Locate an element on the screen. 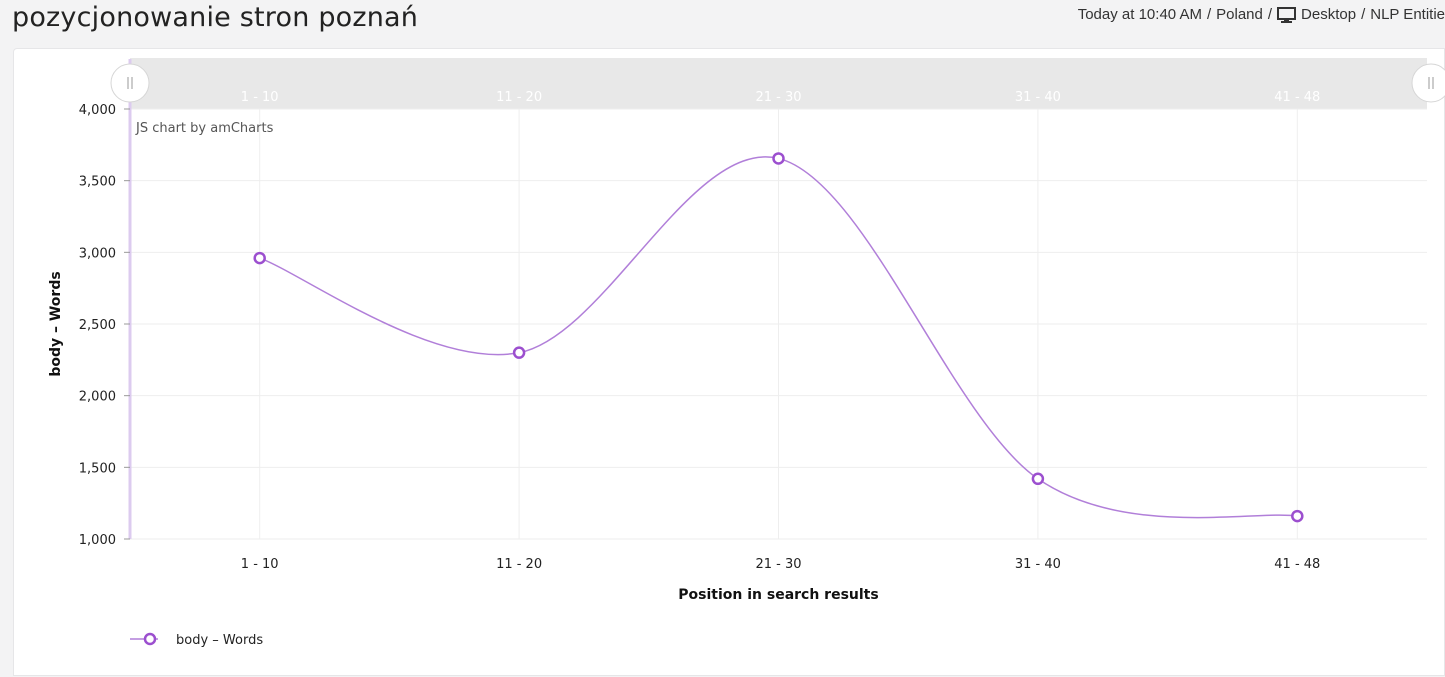 The image size is (1445, 677). scrollbar-label: 41 - 48 is located at coordinates (1297, 97).